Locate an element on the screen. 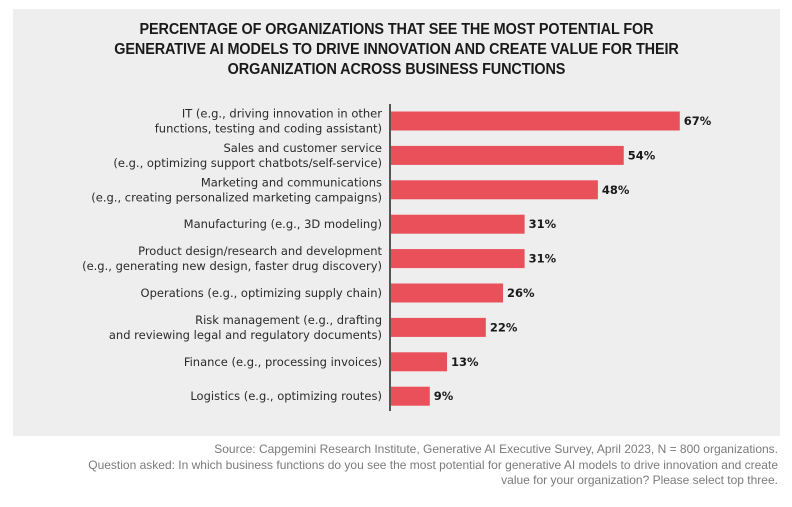 This screenshot has height=507, width=792. data-label: 54% is located at coordinates (642, 155).